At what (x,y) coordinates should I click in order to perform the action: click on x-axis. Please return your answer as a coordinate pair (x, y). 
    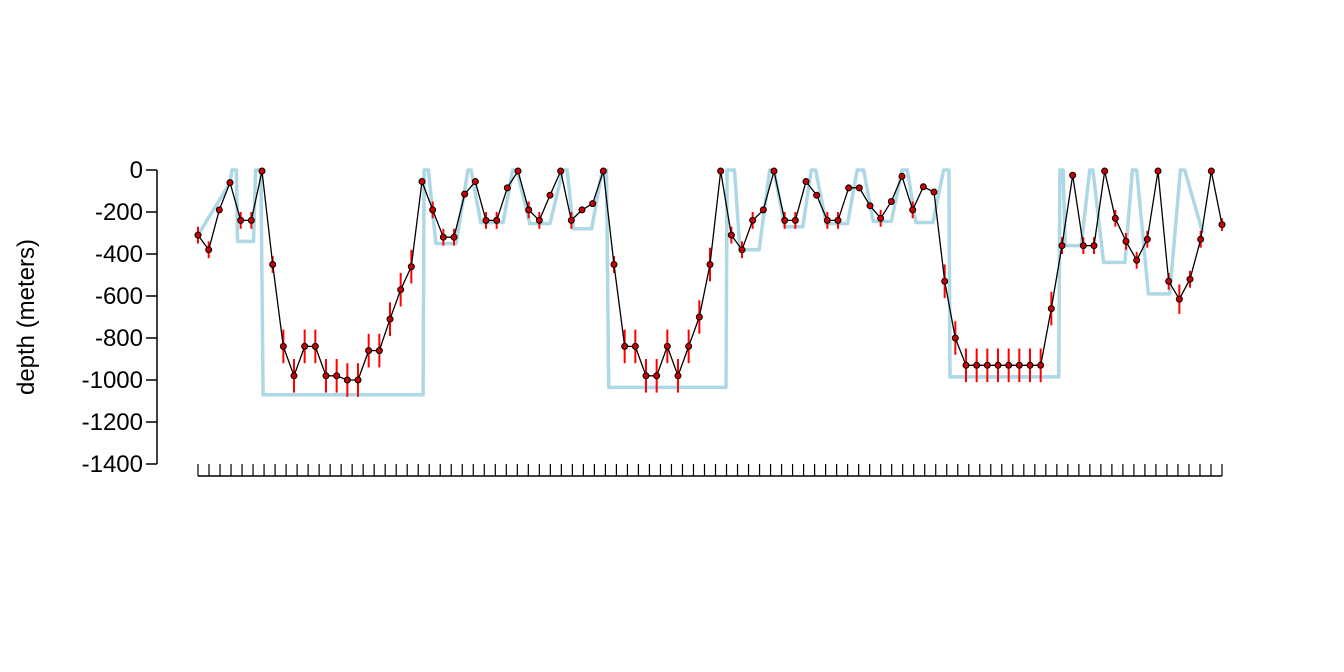
    Looking at the image, I should click on (710, 470).